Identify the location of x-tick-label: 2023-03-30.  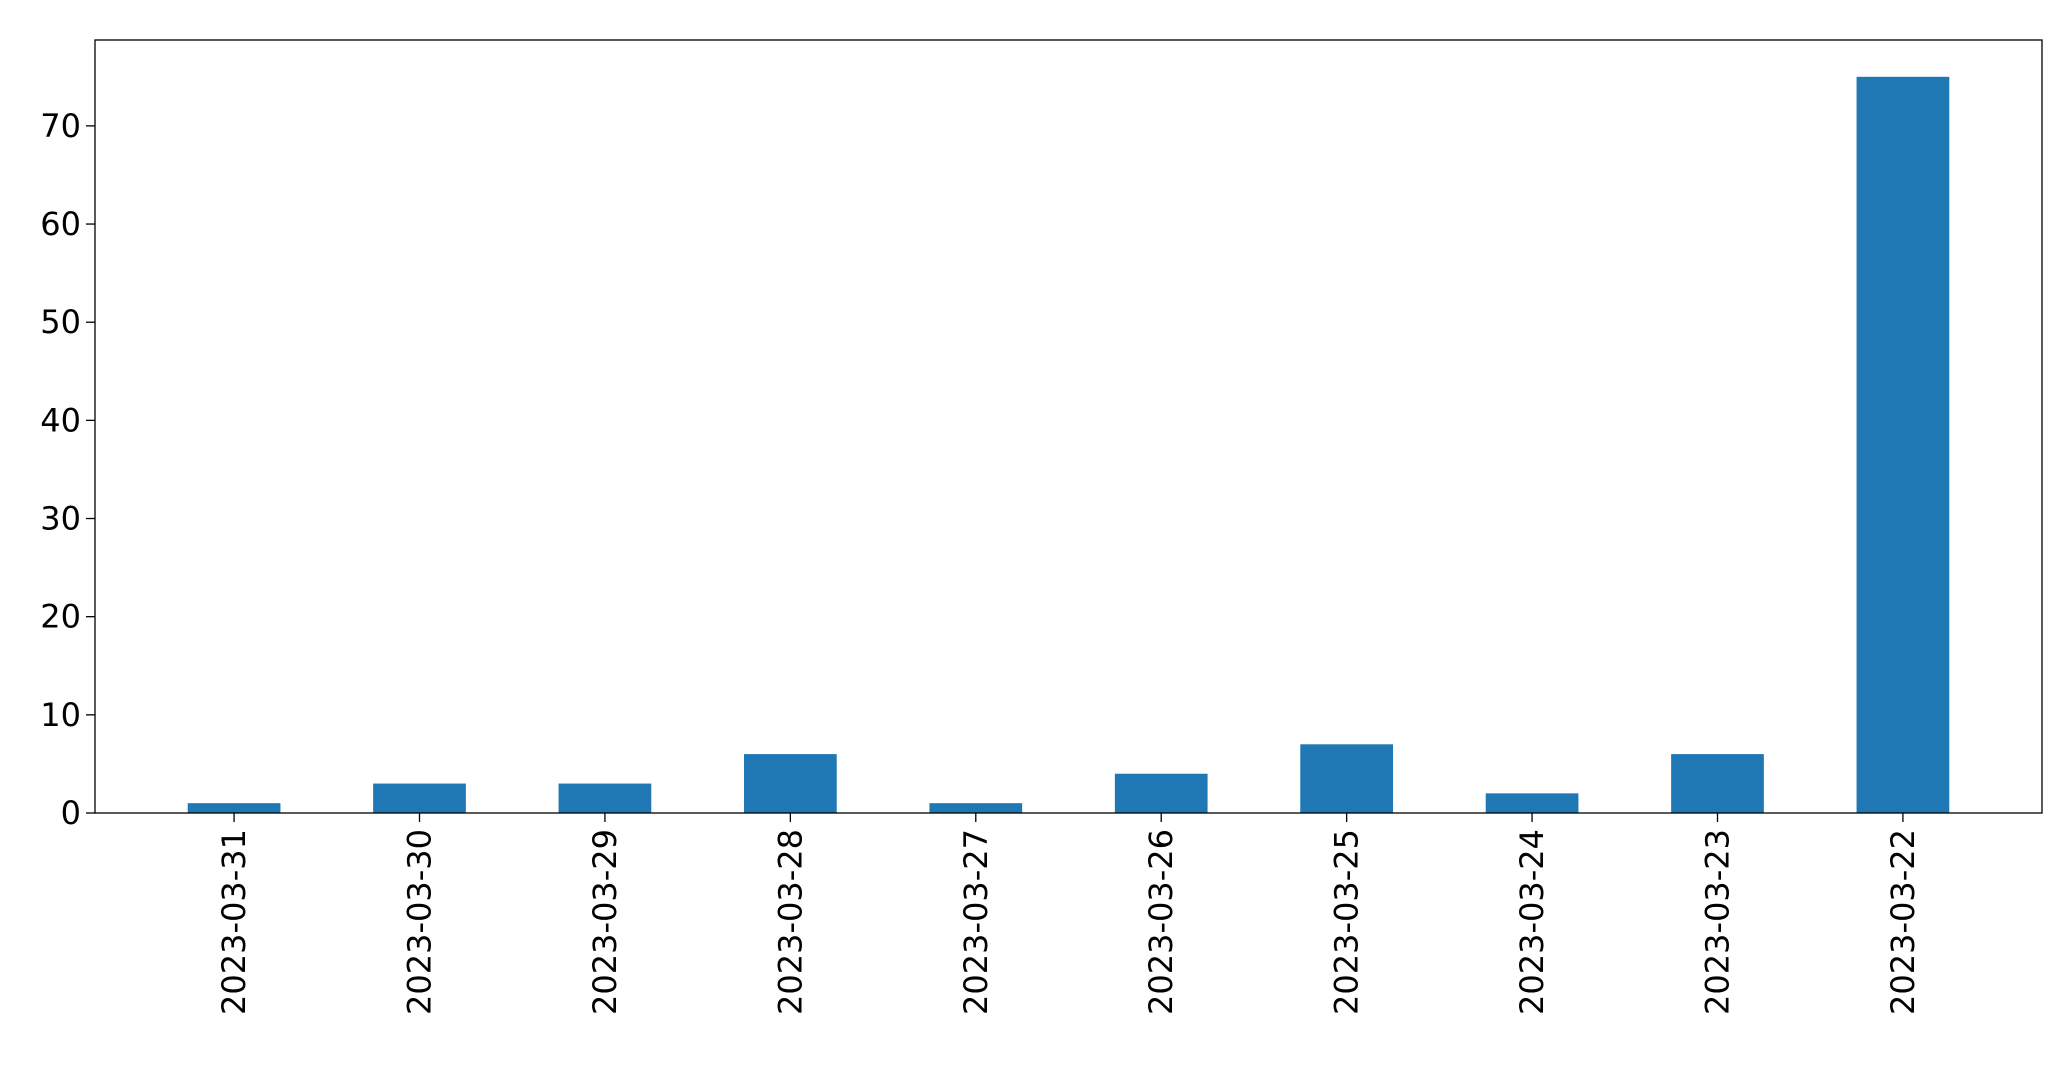
(420, 922).